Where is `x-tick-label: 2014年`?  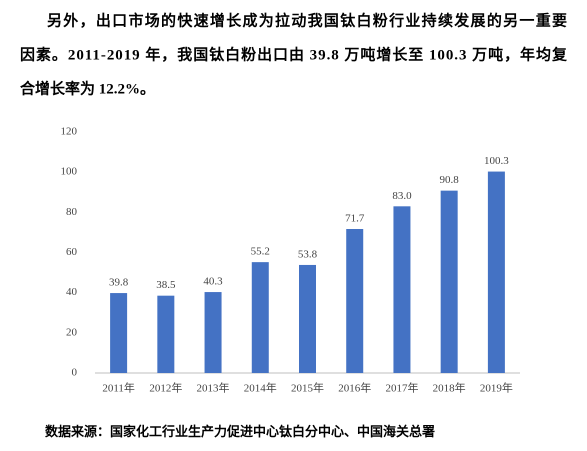 x-tick-label: 2014年 is located at coordinates (260, 388).